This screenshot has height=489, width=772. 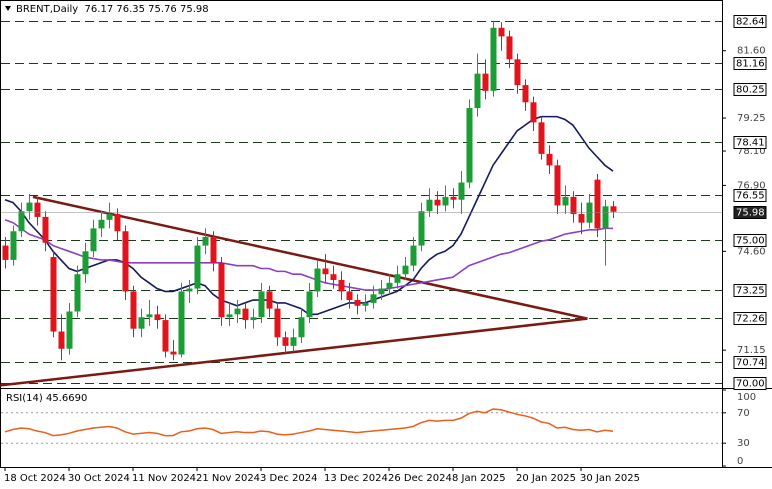 I want to click on rsi-tick-label: 100, so click(x=746, y=397).